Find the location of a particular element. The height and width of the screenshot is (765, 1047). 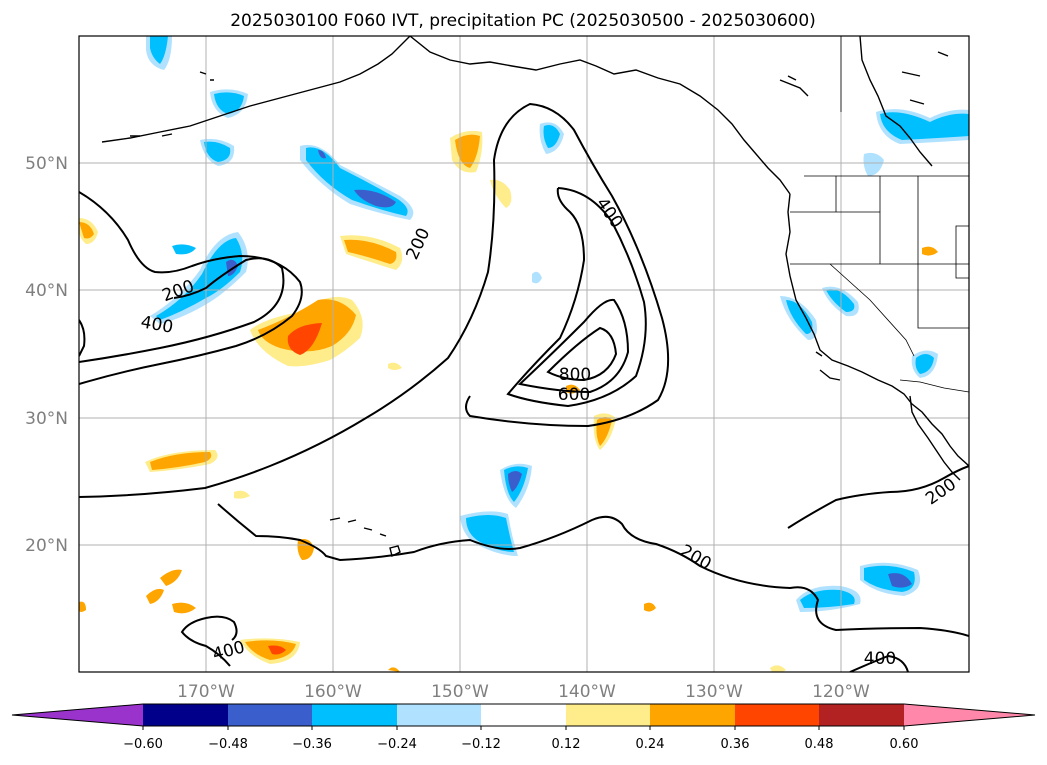

colorbar-extend-min is located at coordinates (77, 715).